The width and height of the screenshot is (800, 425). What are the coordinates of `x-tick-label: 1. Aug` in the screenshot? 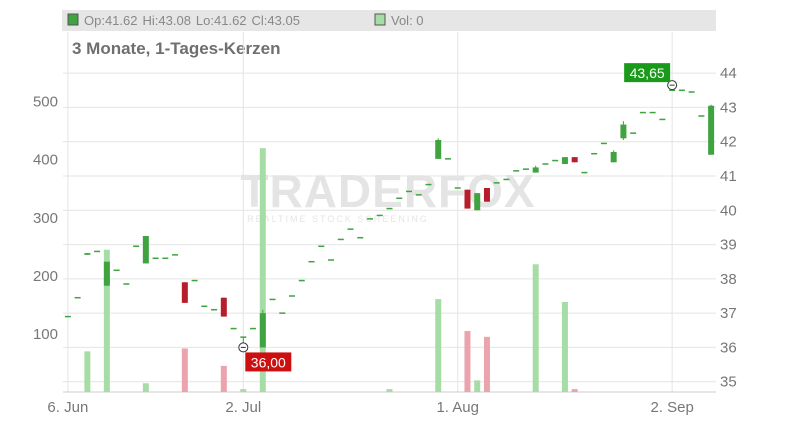 It's located at (457, 407).